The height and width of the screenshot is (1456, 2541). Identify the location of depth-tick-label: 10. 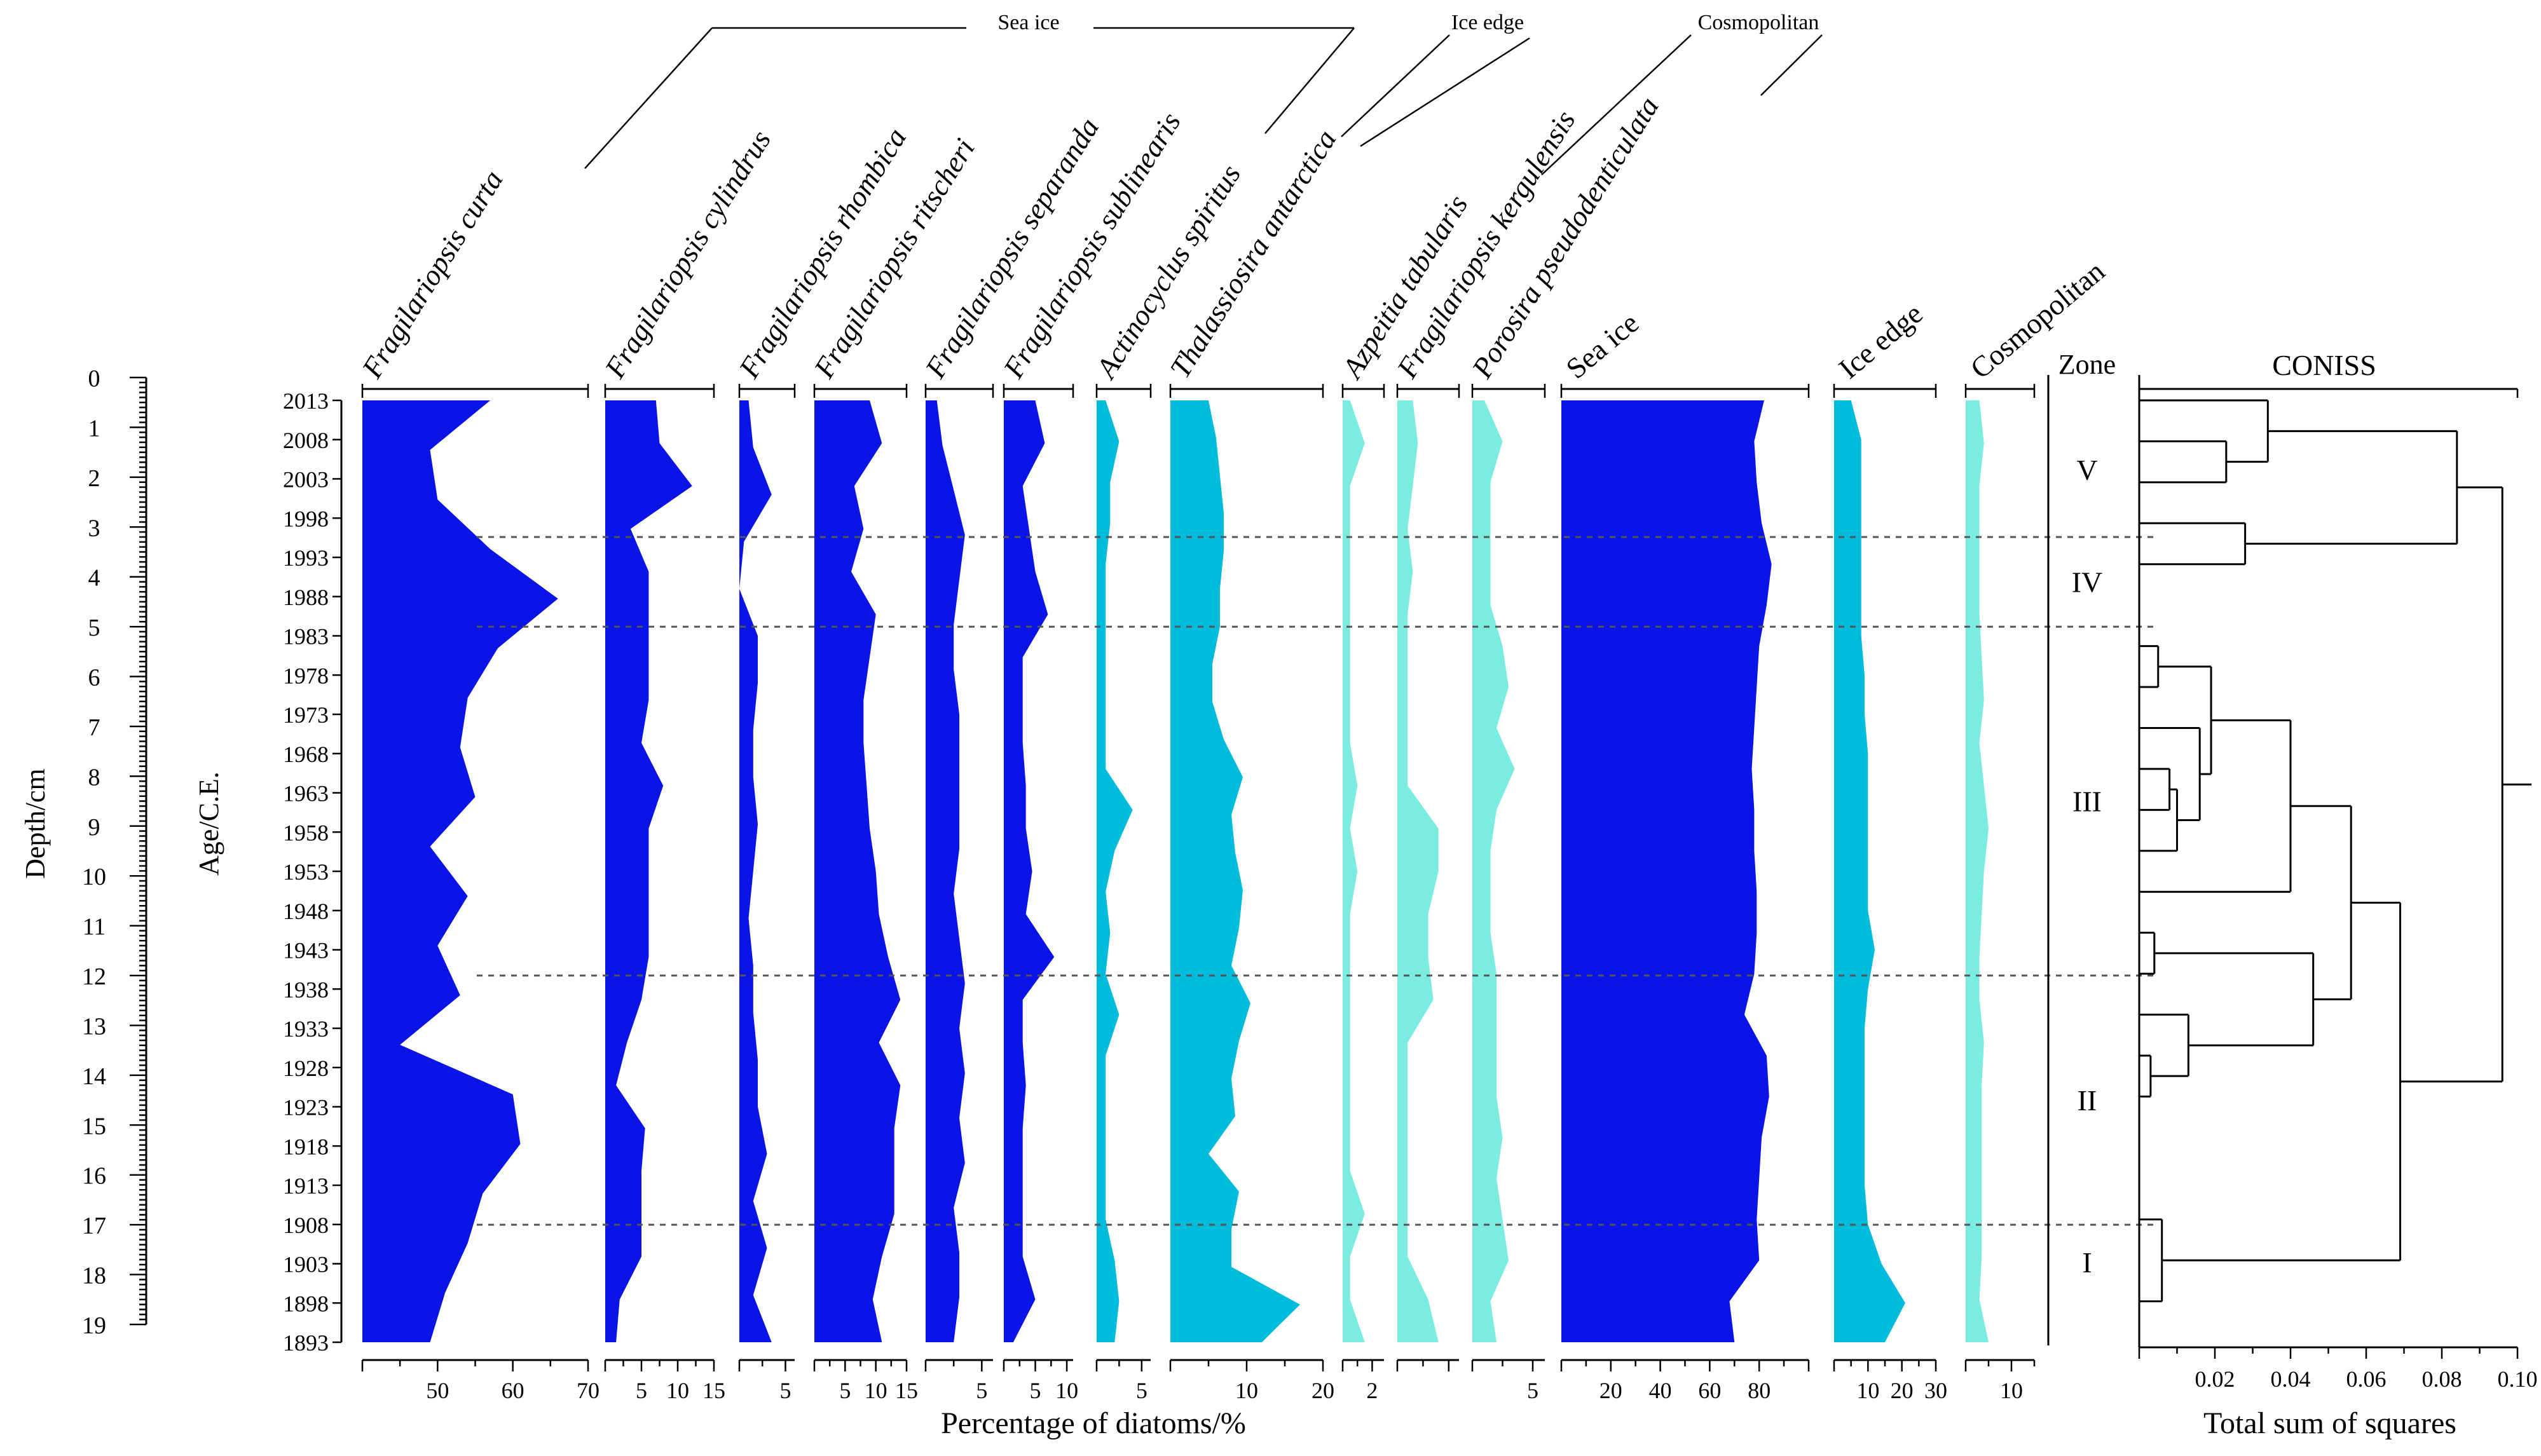
(94, 877).